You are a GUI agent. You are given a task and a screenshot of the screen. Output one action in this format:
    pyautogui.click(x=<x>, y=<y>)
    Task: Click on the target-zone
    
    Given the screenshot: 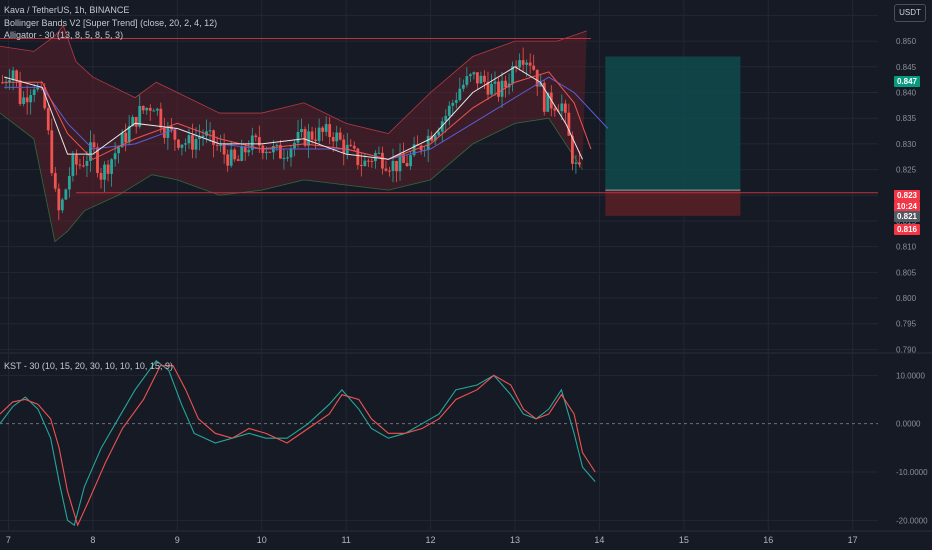 What is the action you would take?
    pyautogui.click(x=673, y=123)
    